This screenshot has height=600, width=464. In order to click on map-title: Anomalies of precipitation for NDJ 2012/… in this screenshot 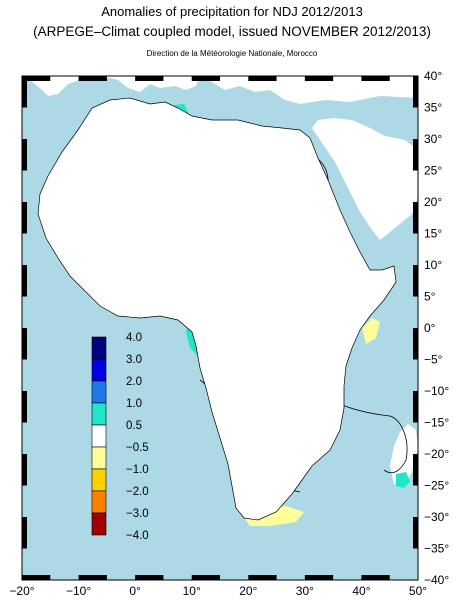, I will do `click(232, 11)`.